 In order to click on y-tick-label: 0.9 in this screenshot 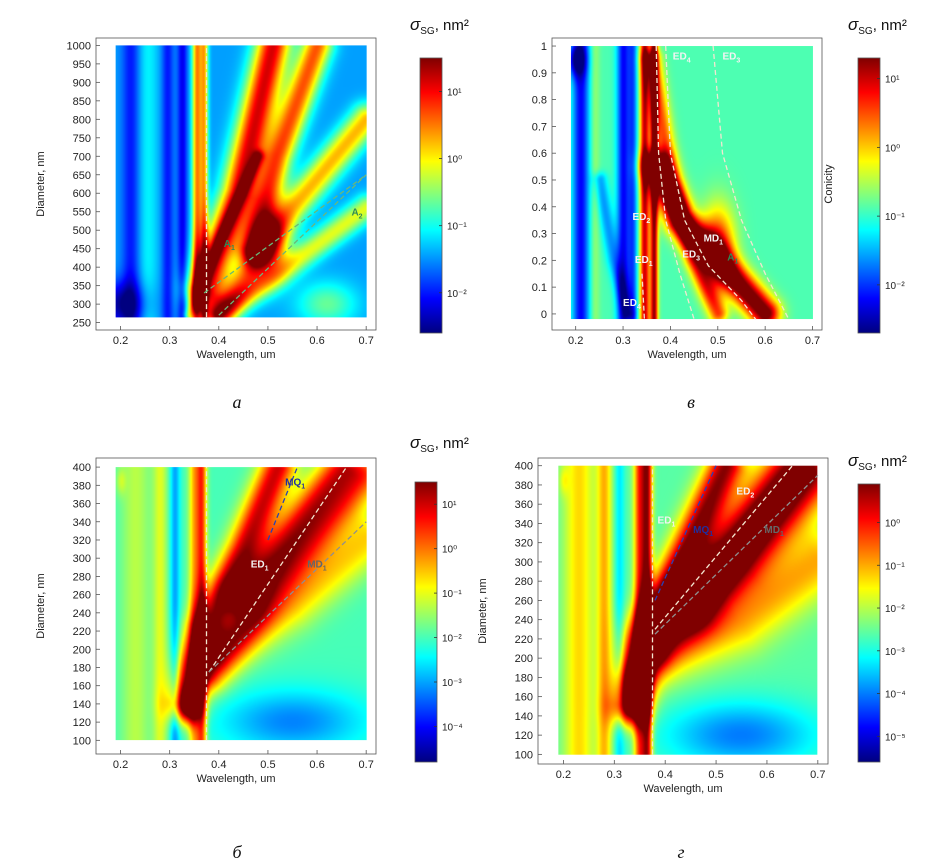, I will do `click(539, 74)`.